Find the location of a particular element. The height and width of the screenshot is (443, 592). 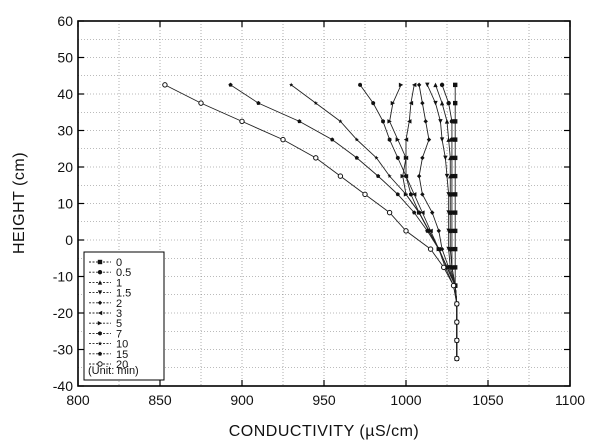

y-tick-label: 10 is located at coordinates (65, 204).